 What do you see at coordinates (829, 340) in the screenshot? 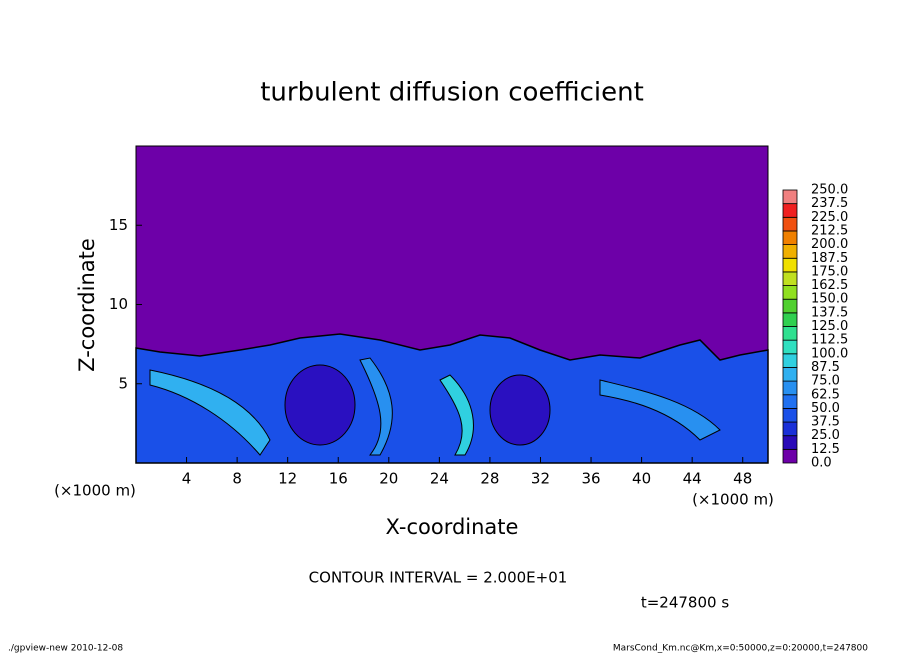
I see `colorbar-label: 112.5` at bounding box center [829, 340].